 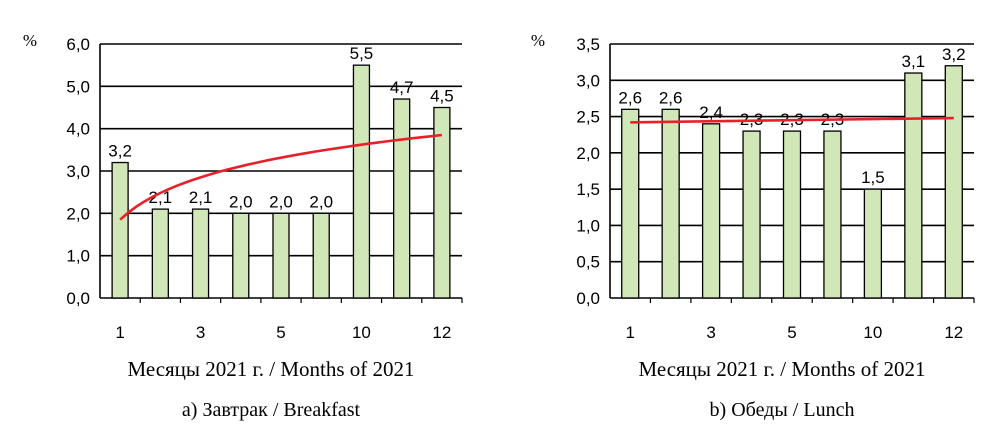 I want to click on y-tick-label: 1,5, so click(x=588, y=189).